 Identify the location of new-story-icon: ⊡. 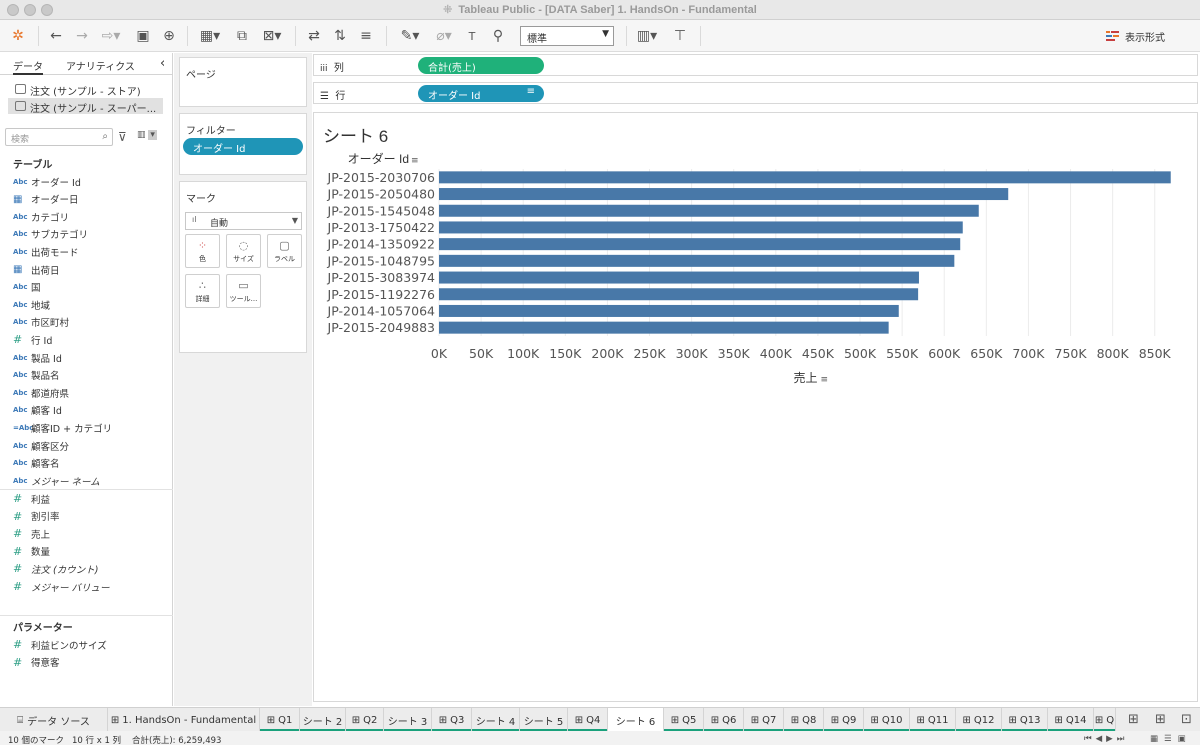
(1186, 719).